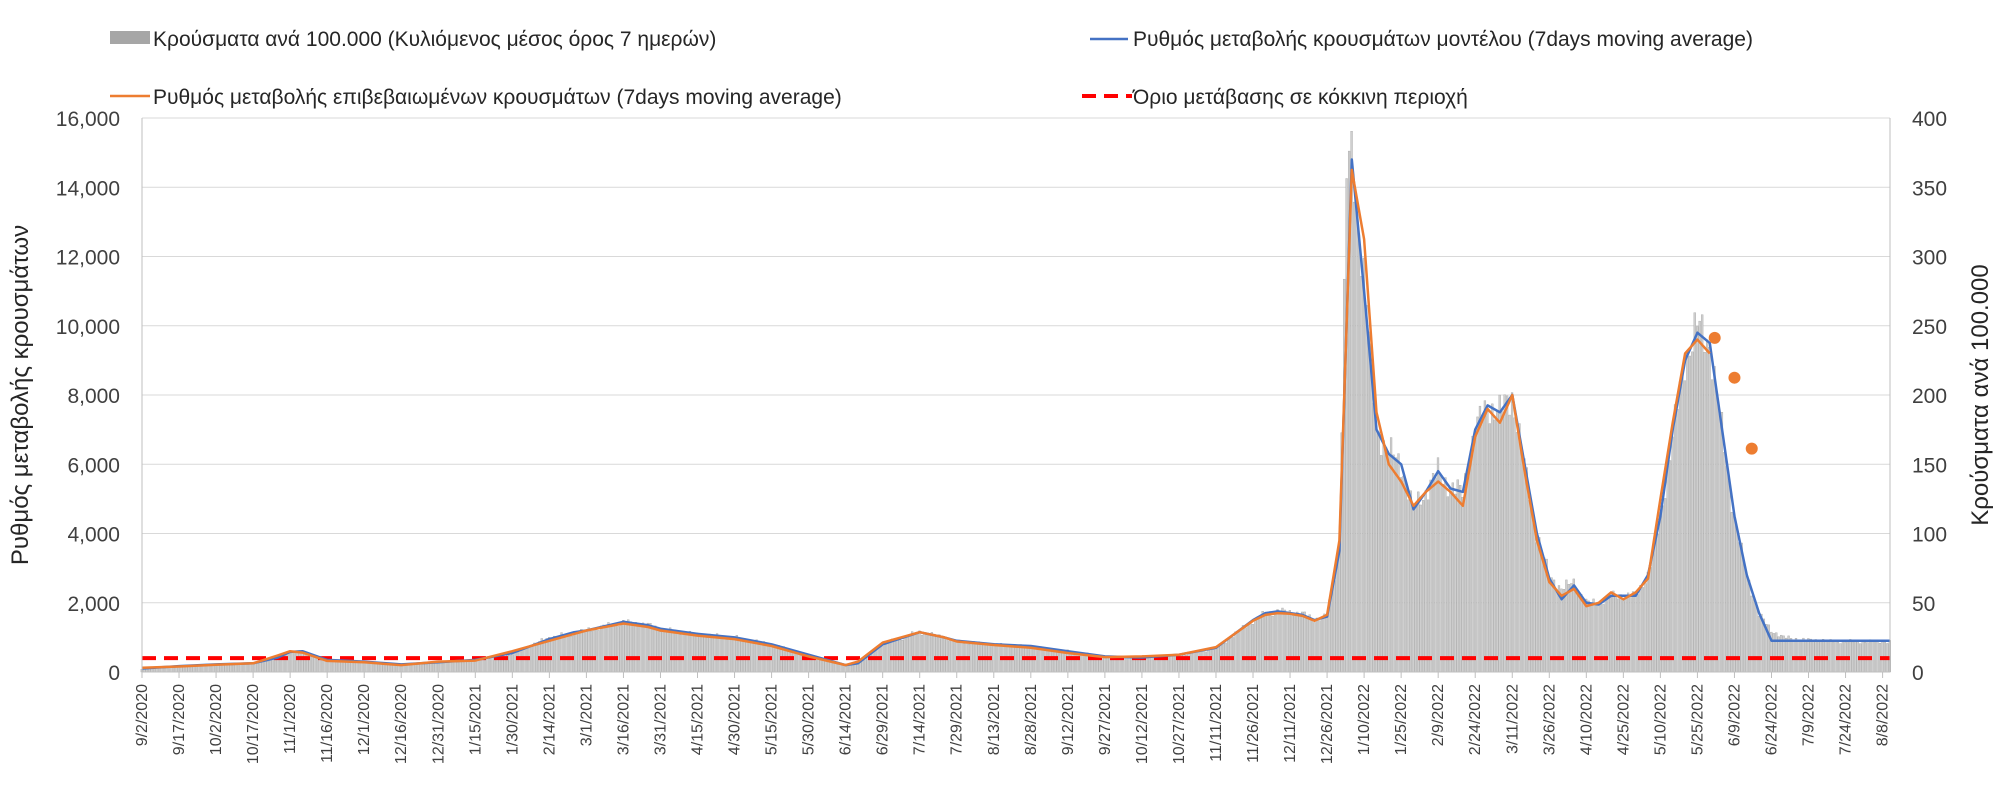  I want to click on x-tick-label: 3/16/2021, so click(623, 719).